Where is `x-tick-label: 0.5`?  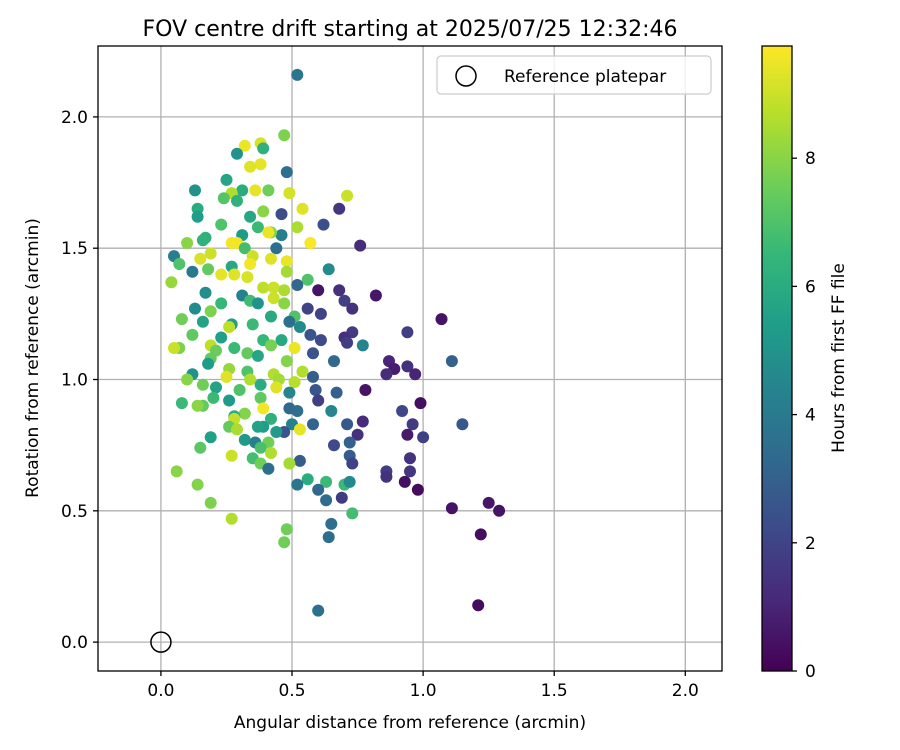 x-tick-label: 0.5 is located at coordinates (291, 691).